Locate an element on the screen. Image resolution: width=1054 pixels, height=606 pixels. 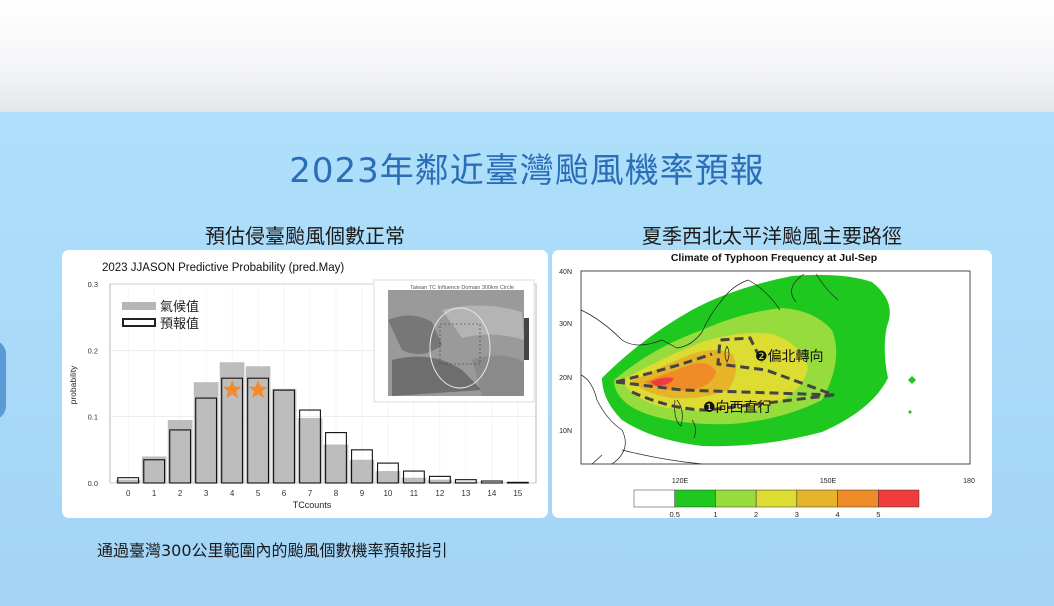
legend-climo-label: 氣候值 is located at coordinates (179, 306).